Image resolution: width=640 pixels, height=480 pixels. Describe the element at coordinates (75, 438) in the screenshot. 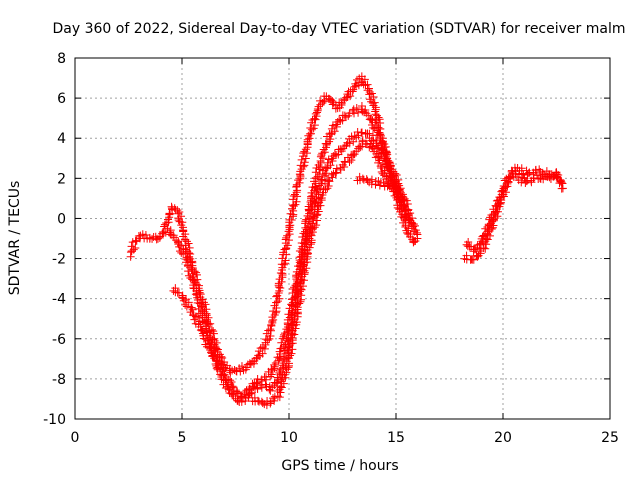

I see `x-tick-label: 0` at that location.